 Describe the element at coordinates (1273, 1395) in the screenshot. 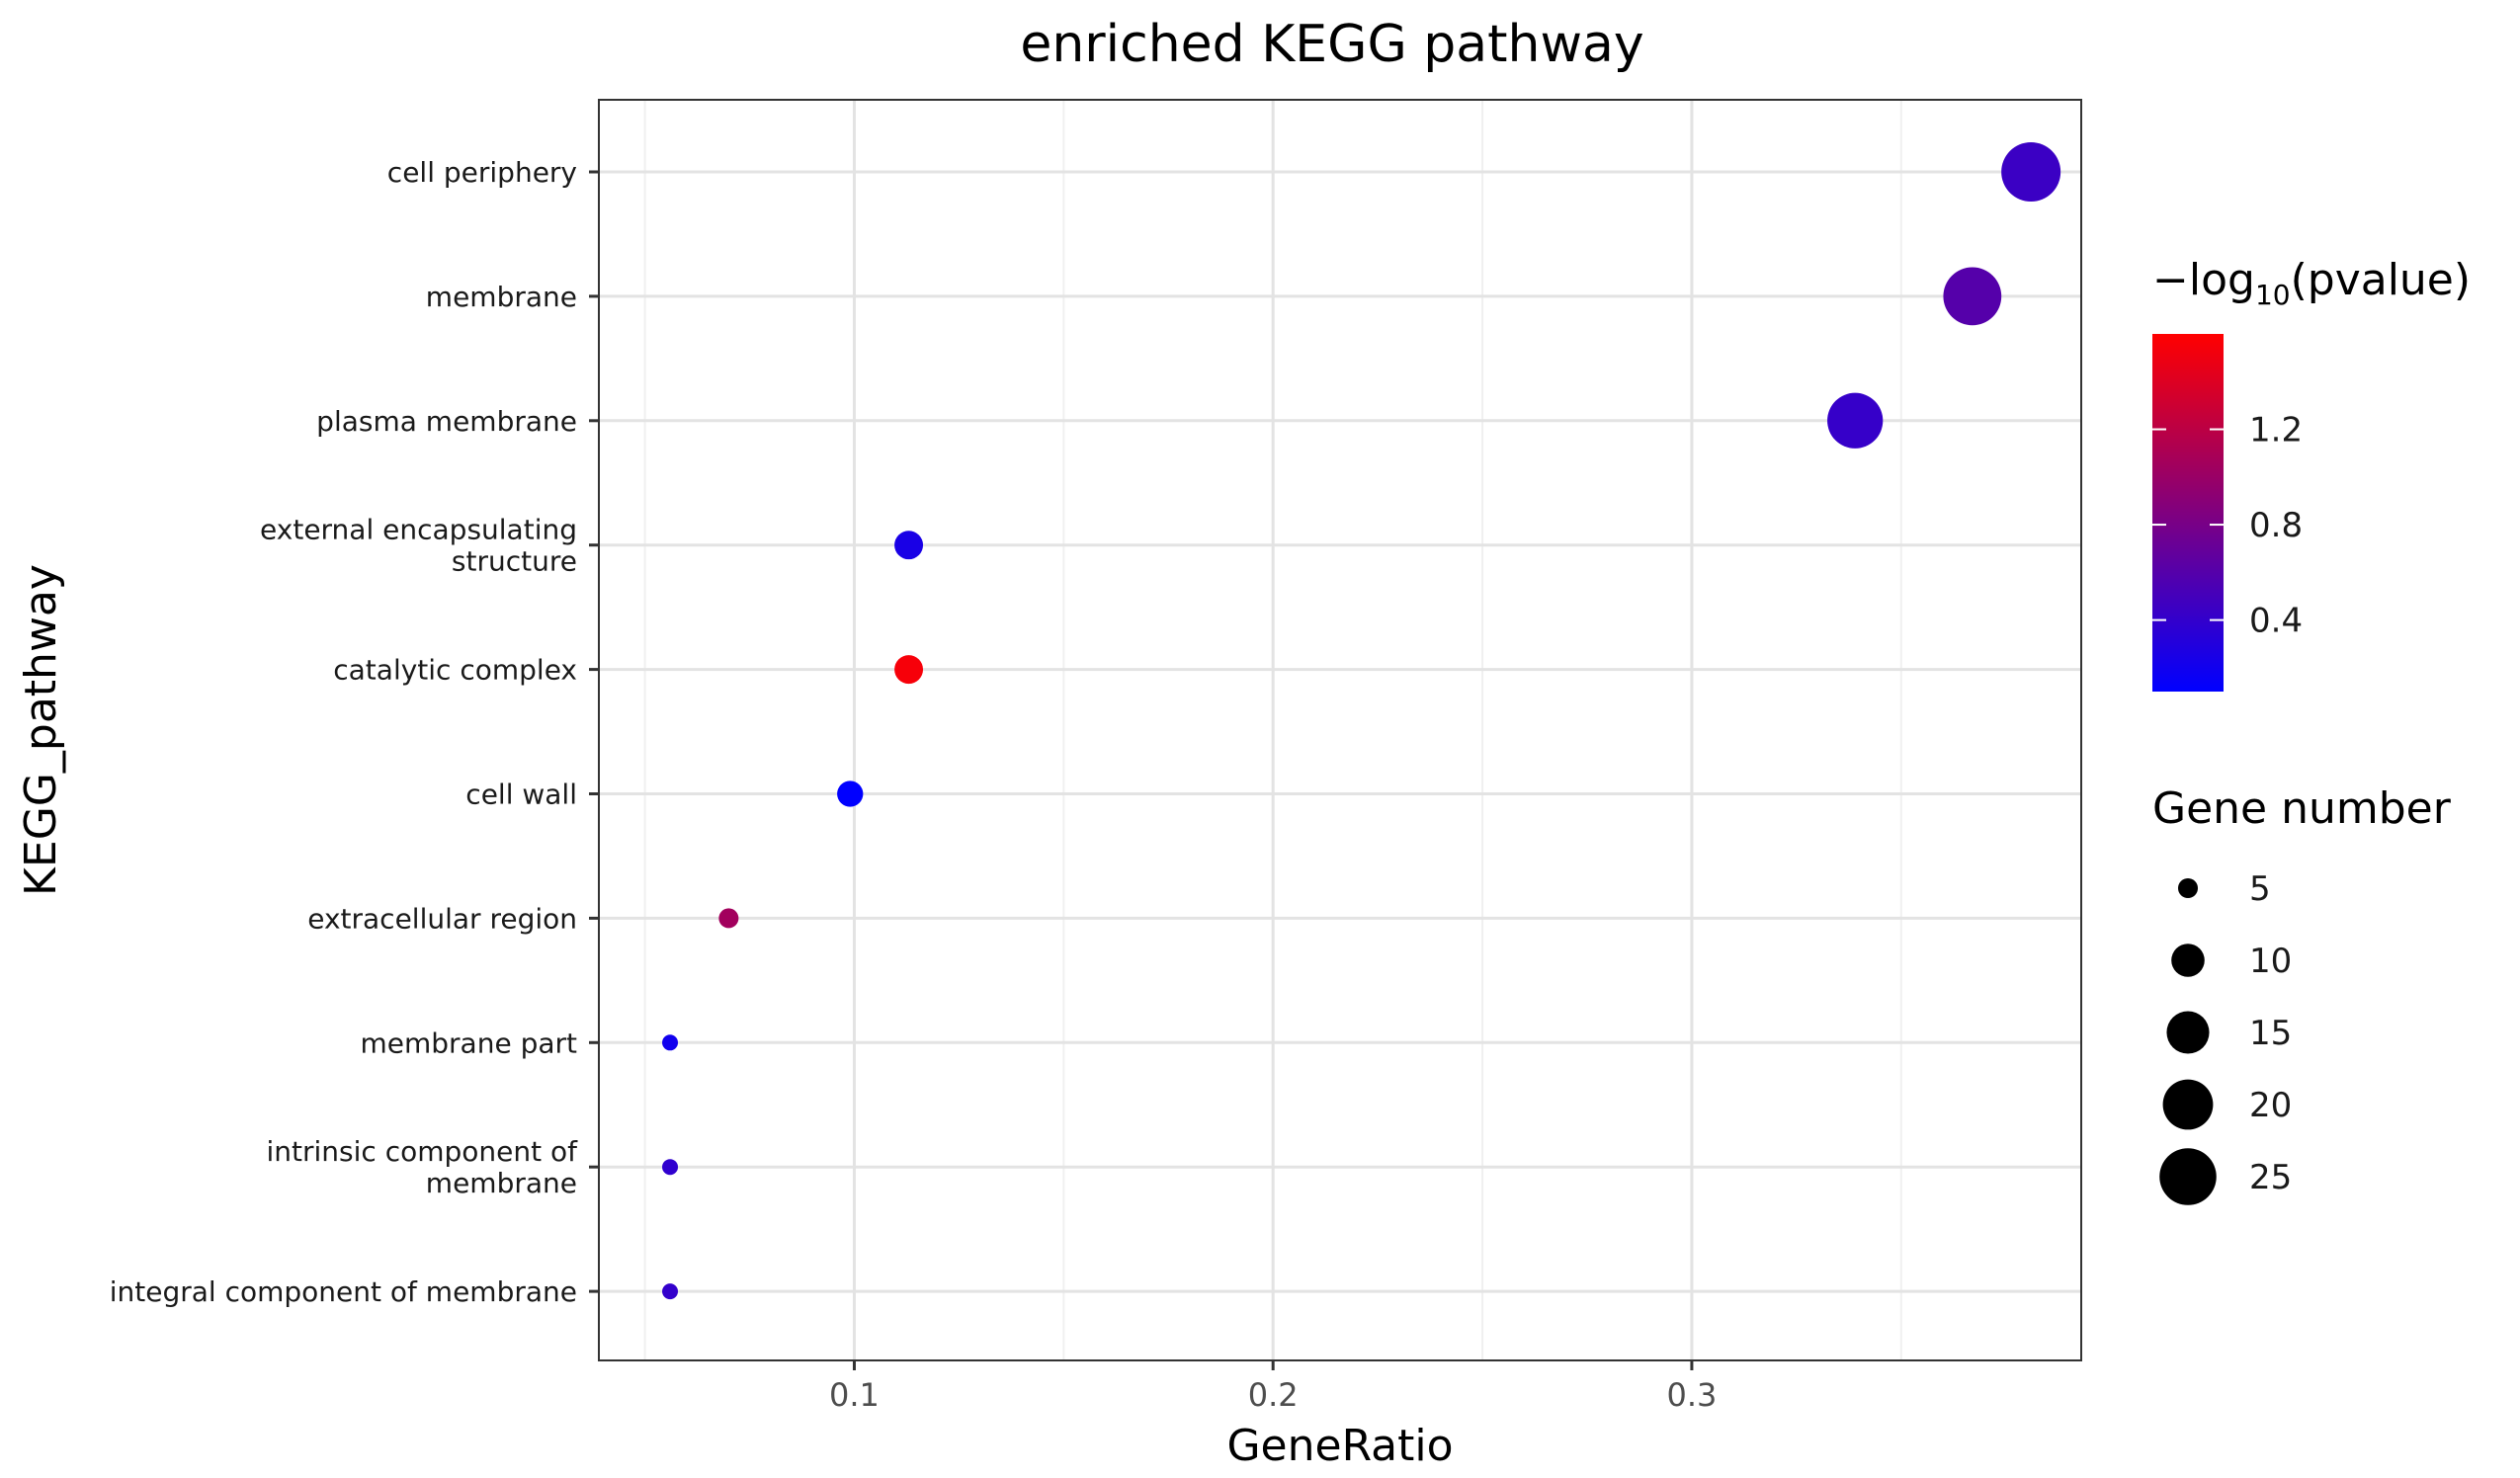

I see `x-tick-label: 0.2` at that location.